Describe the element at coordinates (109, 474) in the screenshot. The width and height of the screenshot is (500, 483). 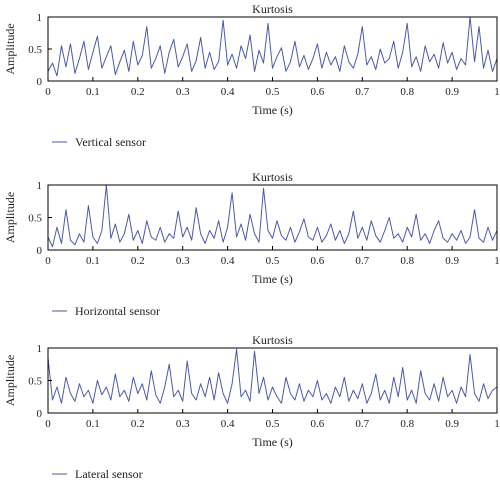
I see `legend-label: Lateral sensor` at that location.